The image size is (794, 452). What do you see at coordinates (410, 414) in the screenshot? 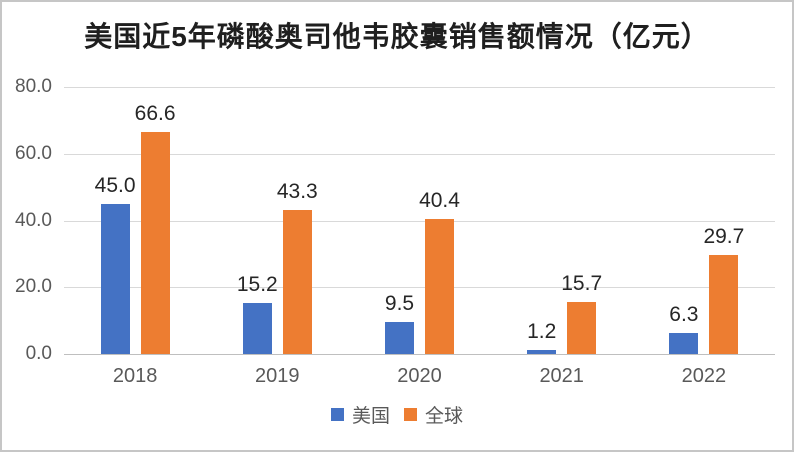
I see `legend-swatch-global-icon` at bounding box center [410, 414].